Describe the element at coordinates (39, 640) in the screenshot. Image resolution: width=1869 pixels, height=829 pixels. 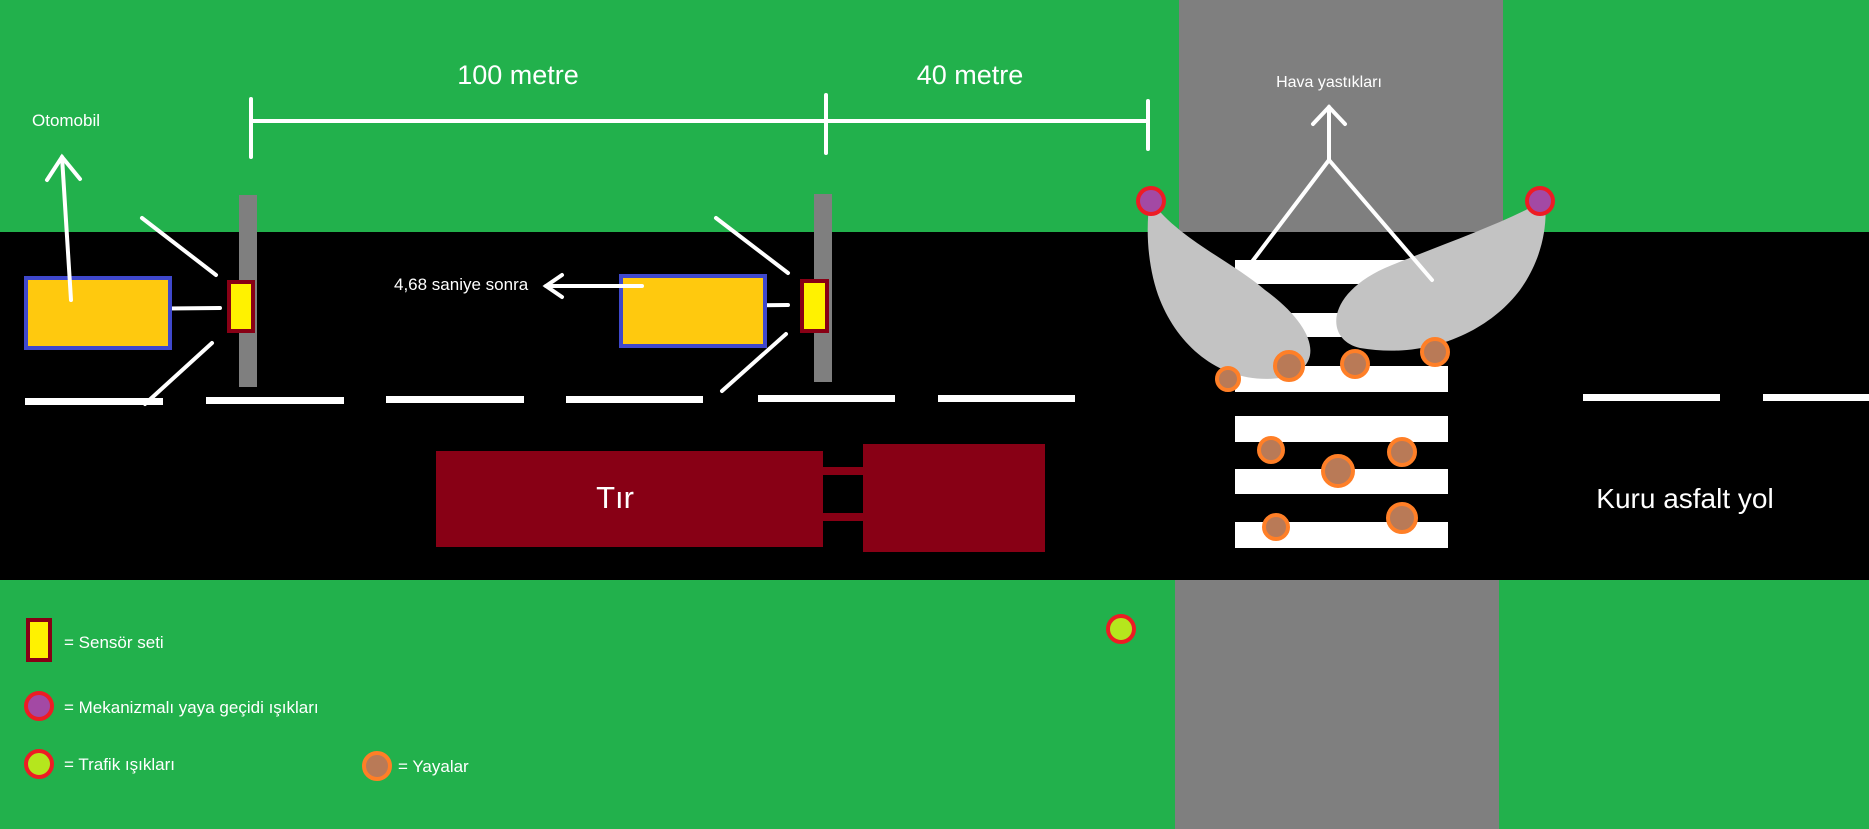
I see `sensor-set-icon` at that location.